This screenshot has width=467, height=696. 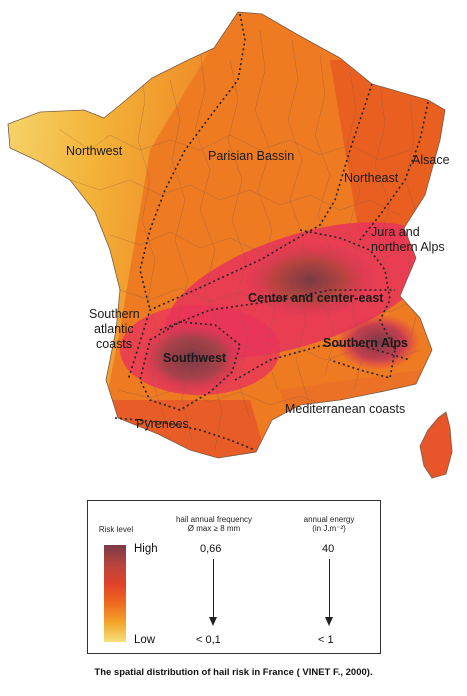 I want to click on label-southwest: Southwest, so click(x=195, y=358).